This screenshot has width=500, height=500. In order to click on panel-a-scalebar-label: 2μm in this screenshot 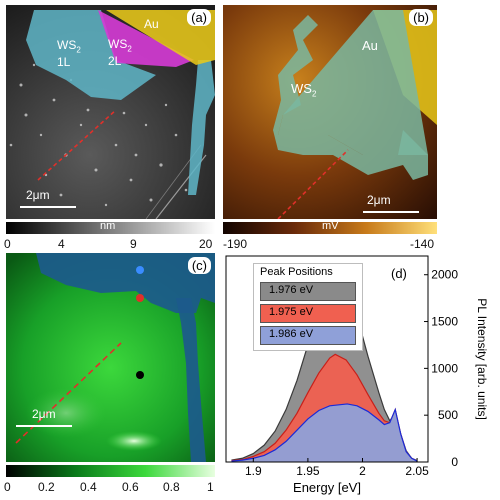, I will do `click(38, 195)`.